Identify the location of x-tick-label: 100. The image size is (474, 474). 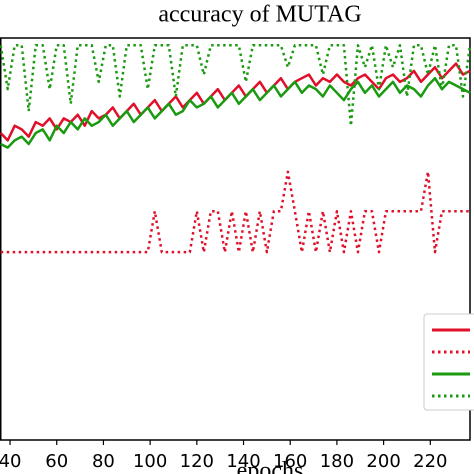
(150, 461).